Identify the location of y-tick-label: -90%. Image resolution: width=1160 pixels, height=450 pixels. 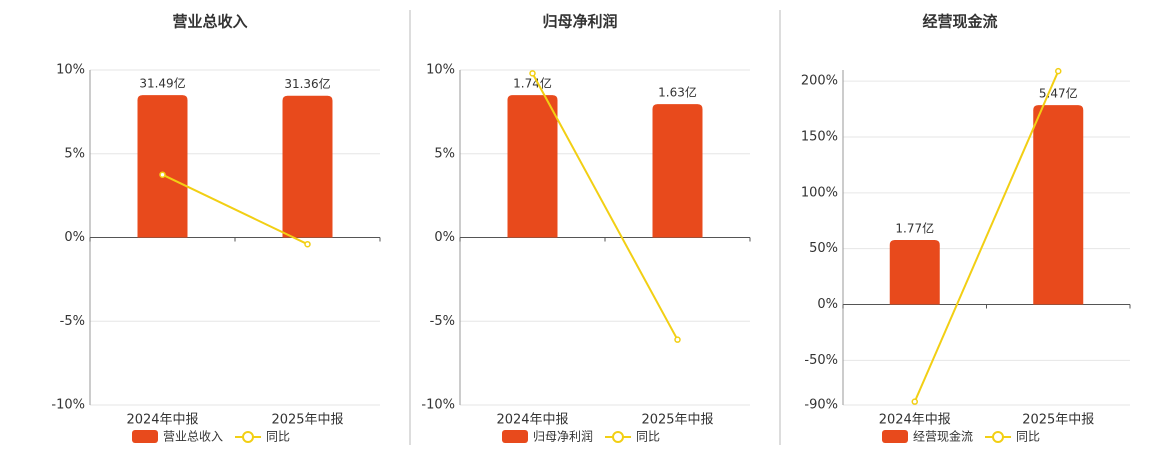
(821, 405).